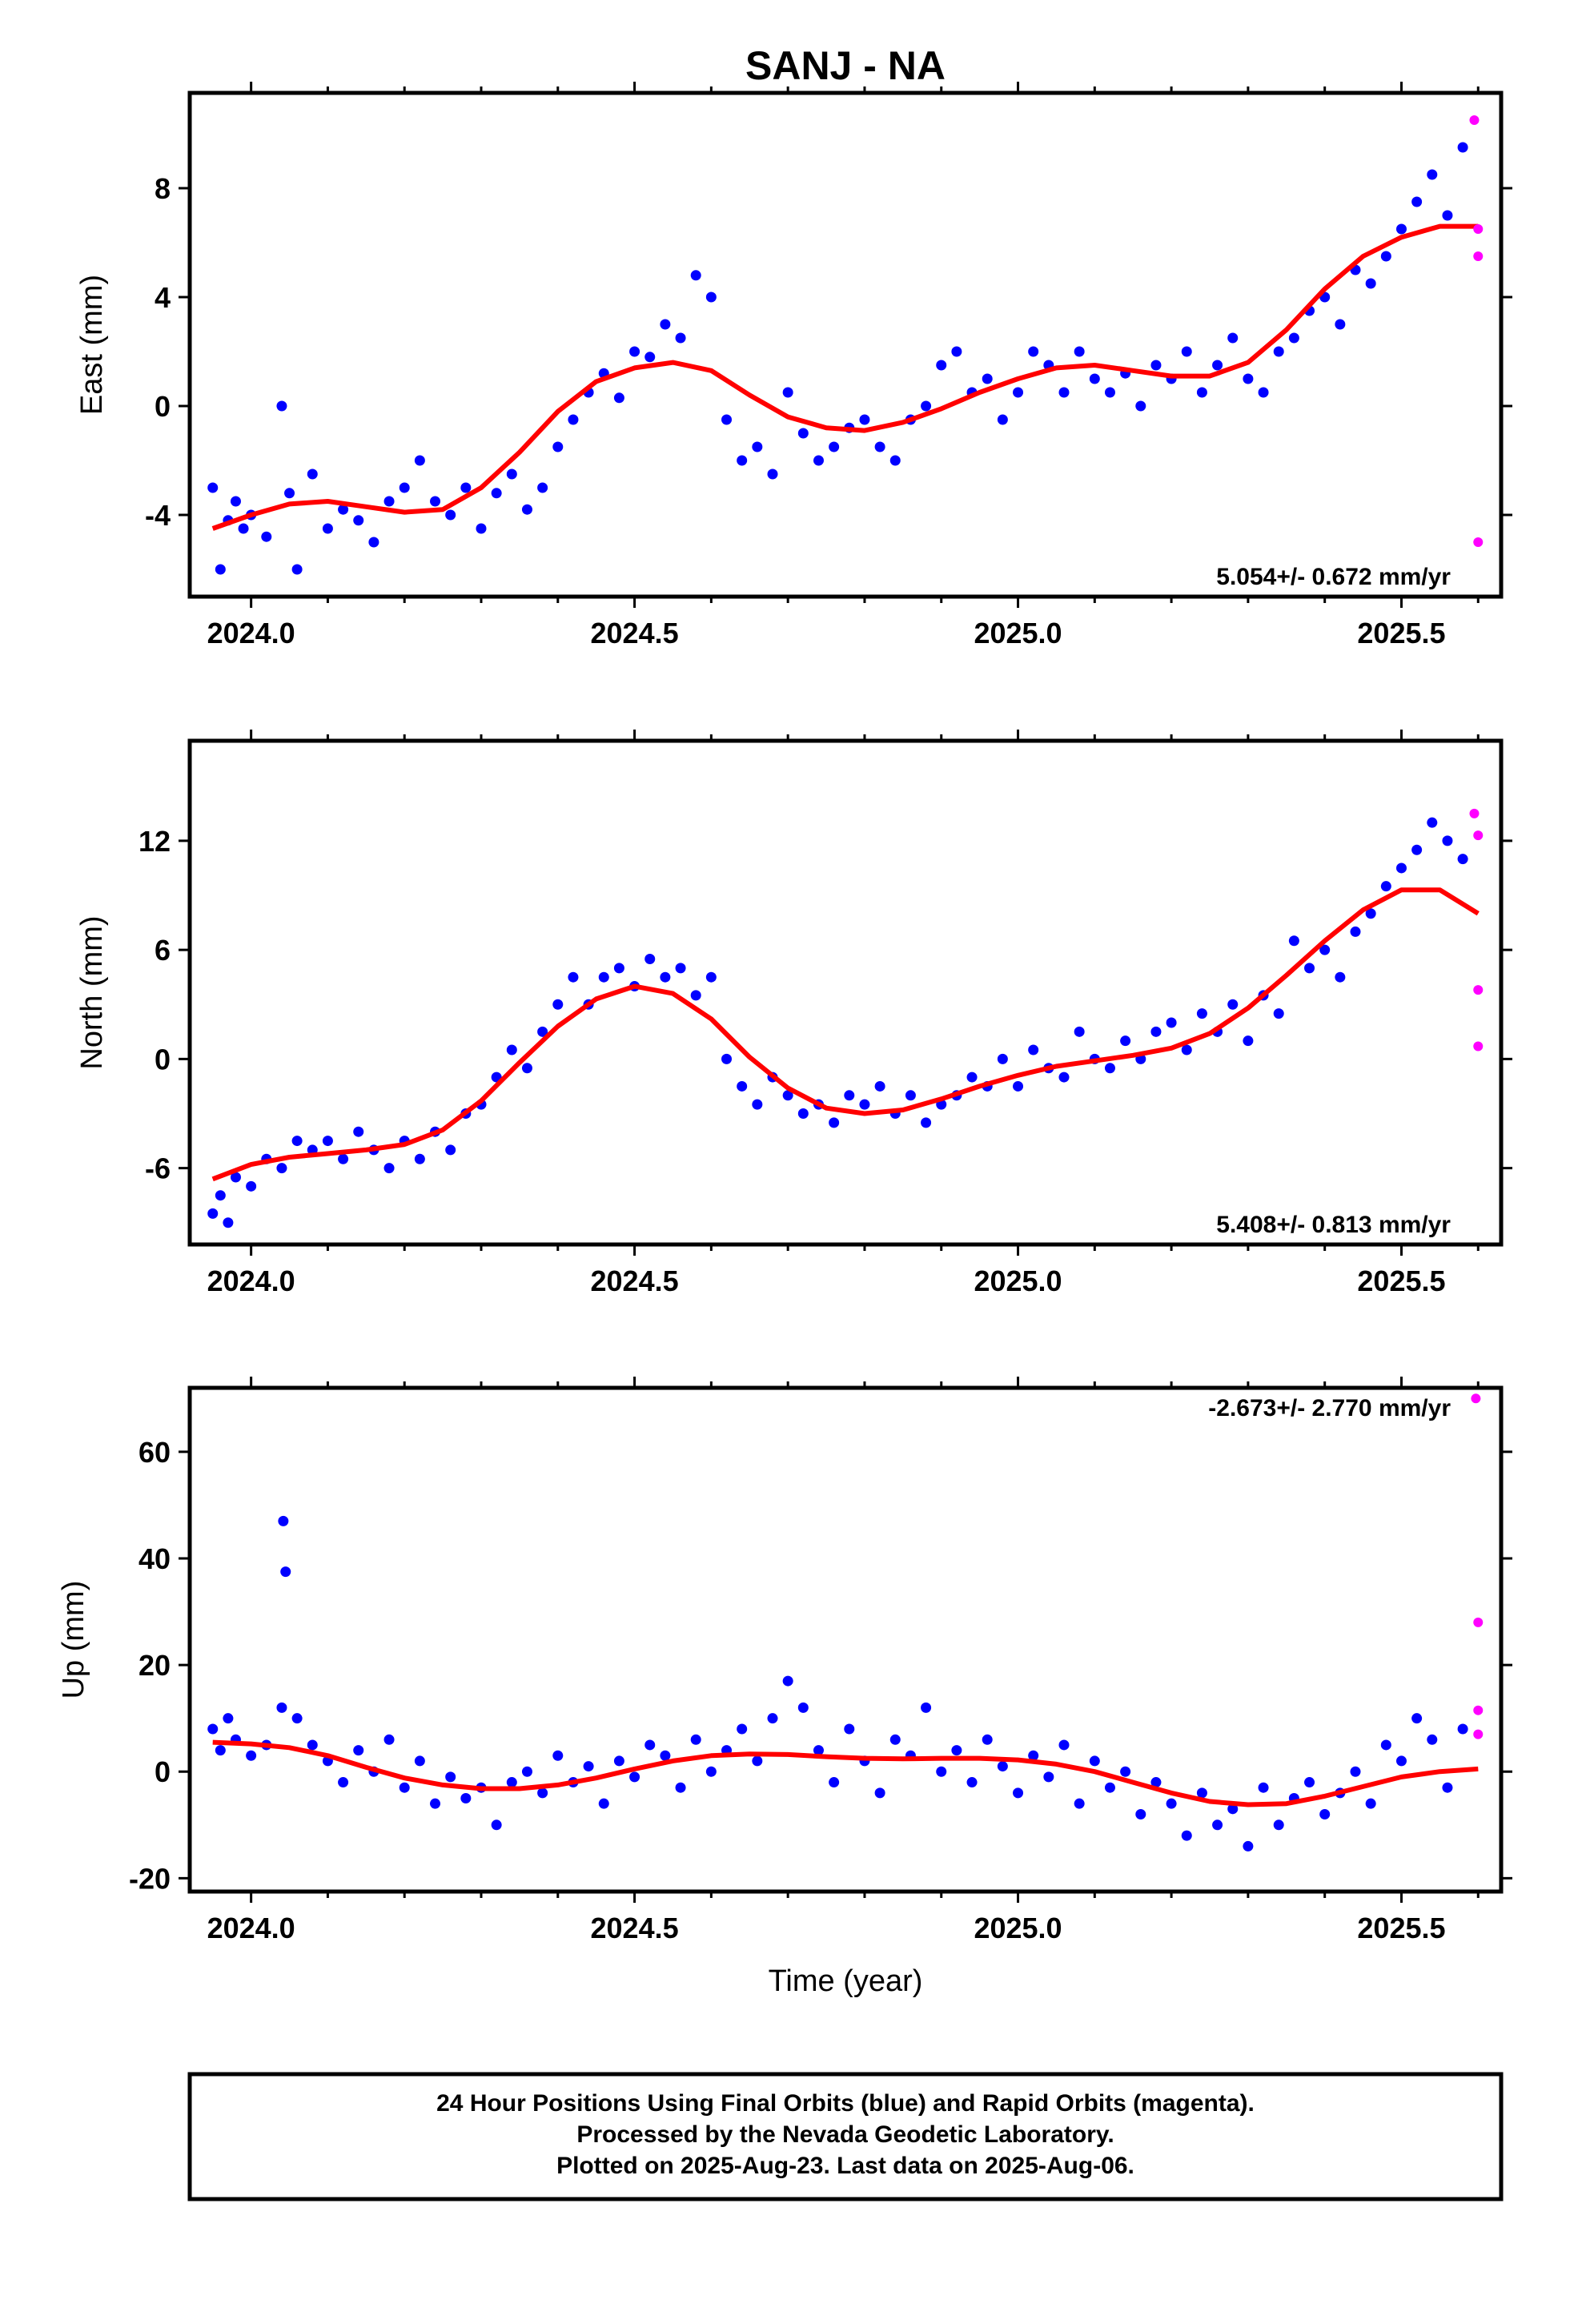 The width and height of the screenshot is (1582, 2324). What do you see at coordinates (251, 1281) in the screenshot?
I see `north-x-tick-label: 2024.0` at bounding box center [251, 1281].